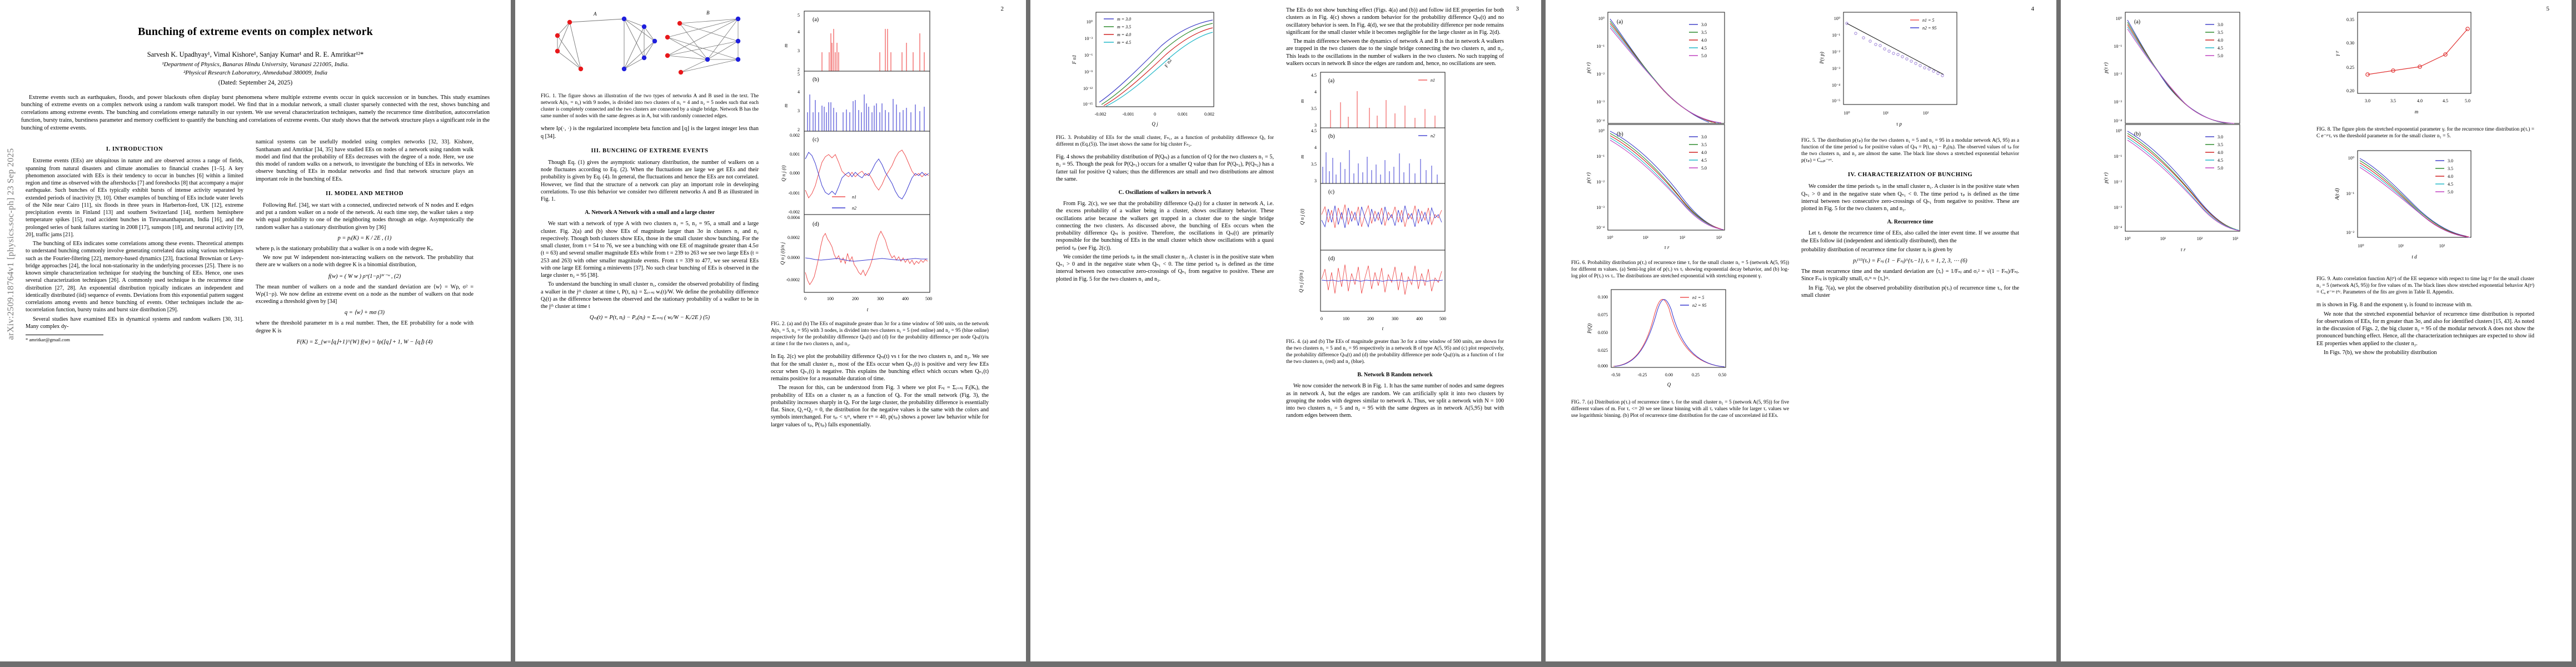 This screenshot has height=667, width=2576. Describe the element at coordinates (1517, 9) in the screenshot. I see `page-number: 3` at that location.